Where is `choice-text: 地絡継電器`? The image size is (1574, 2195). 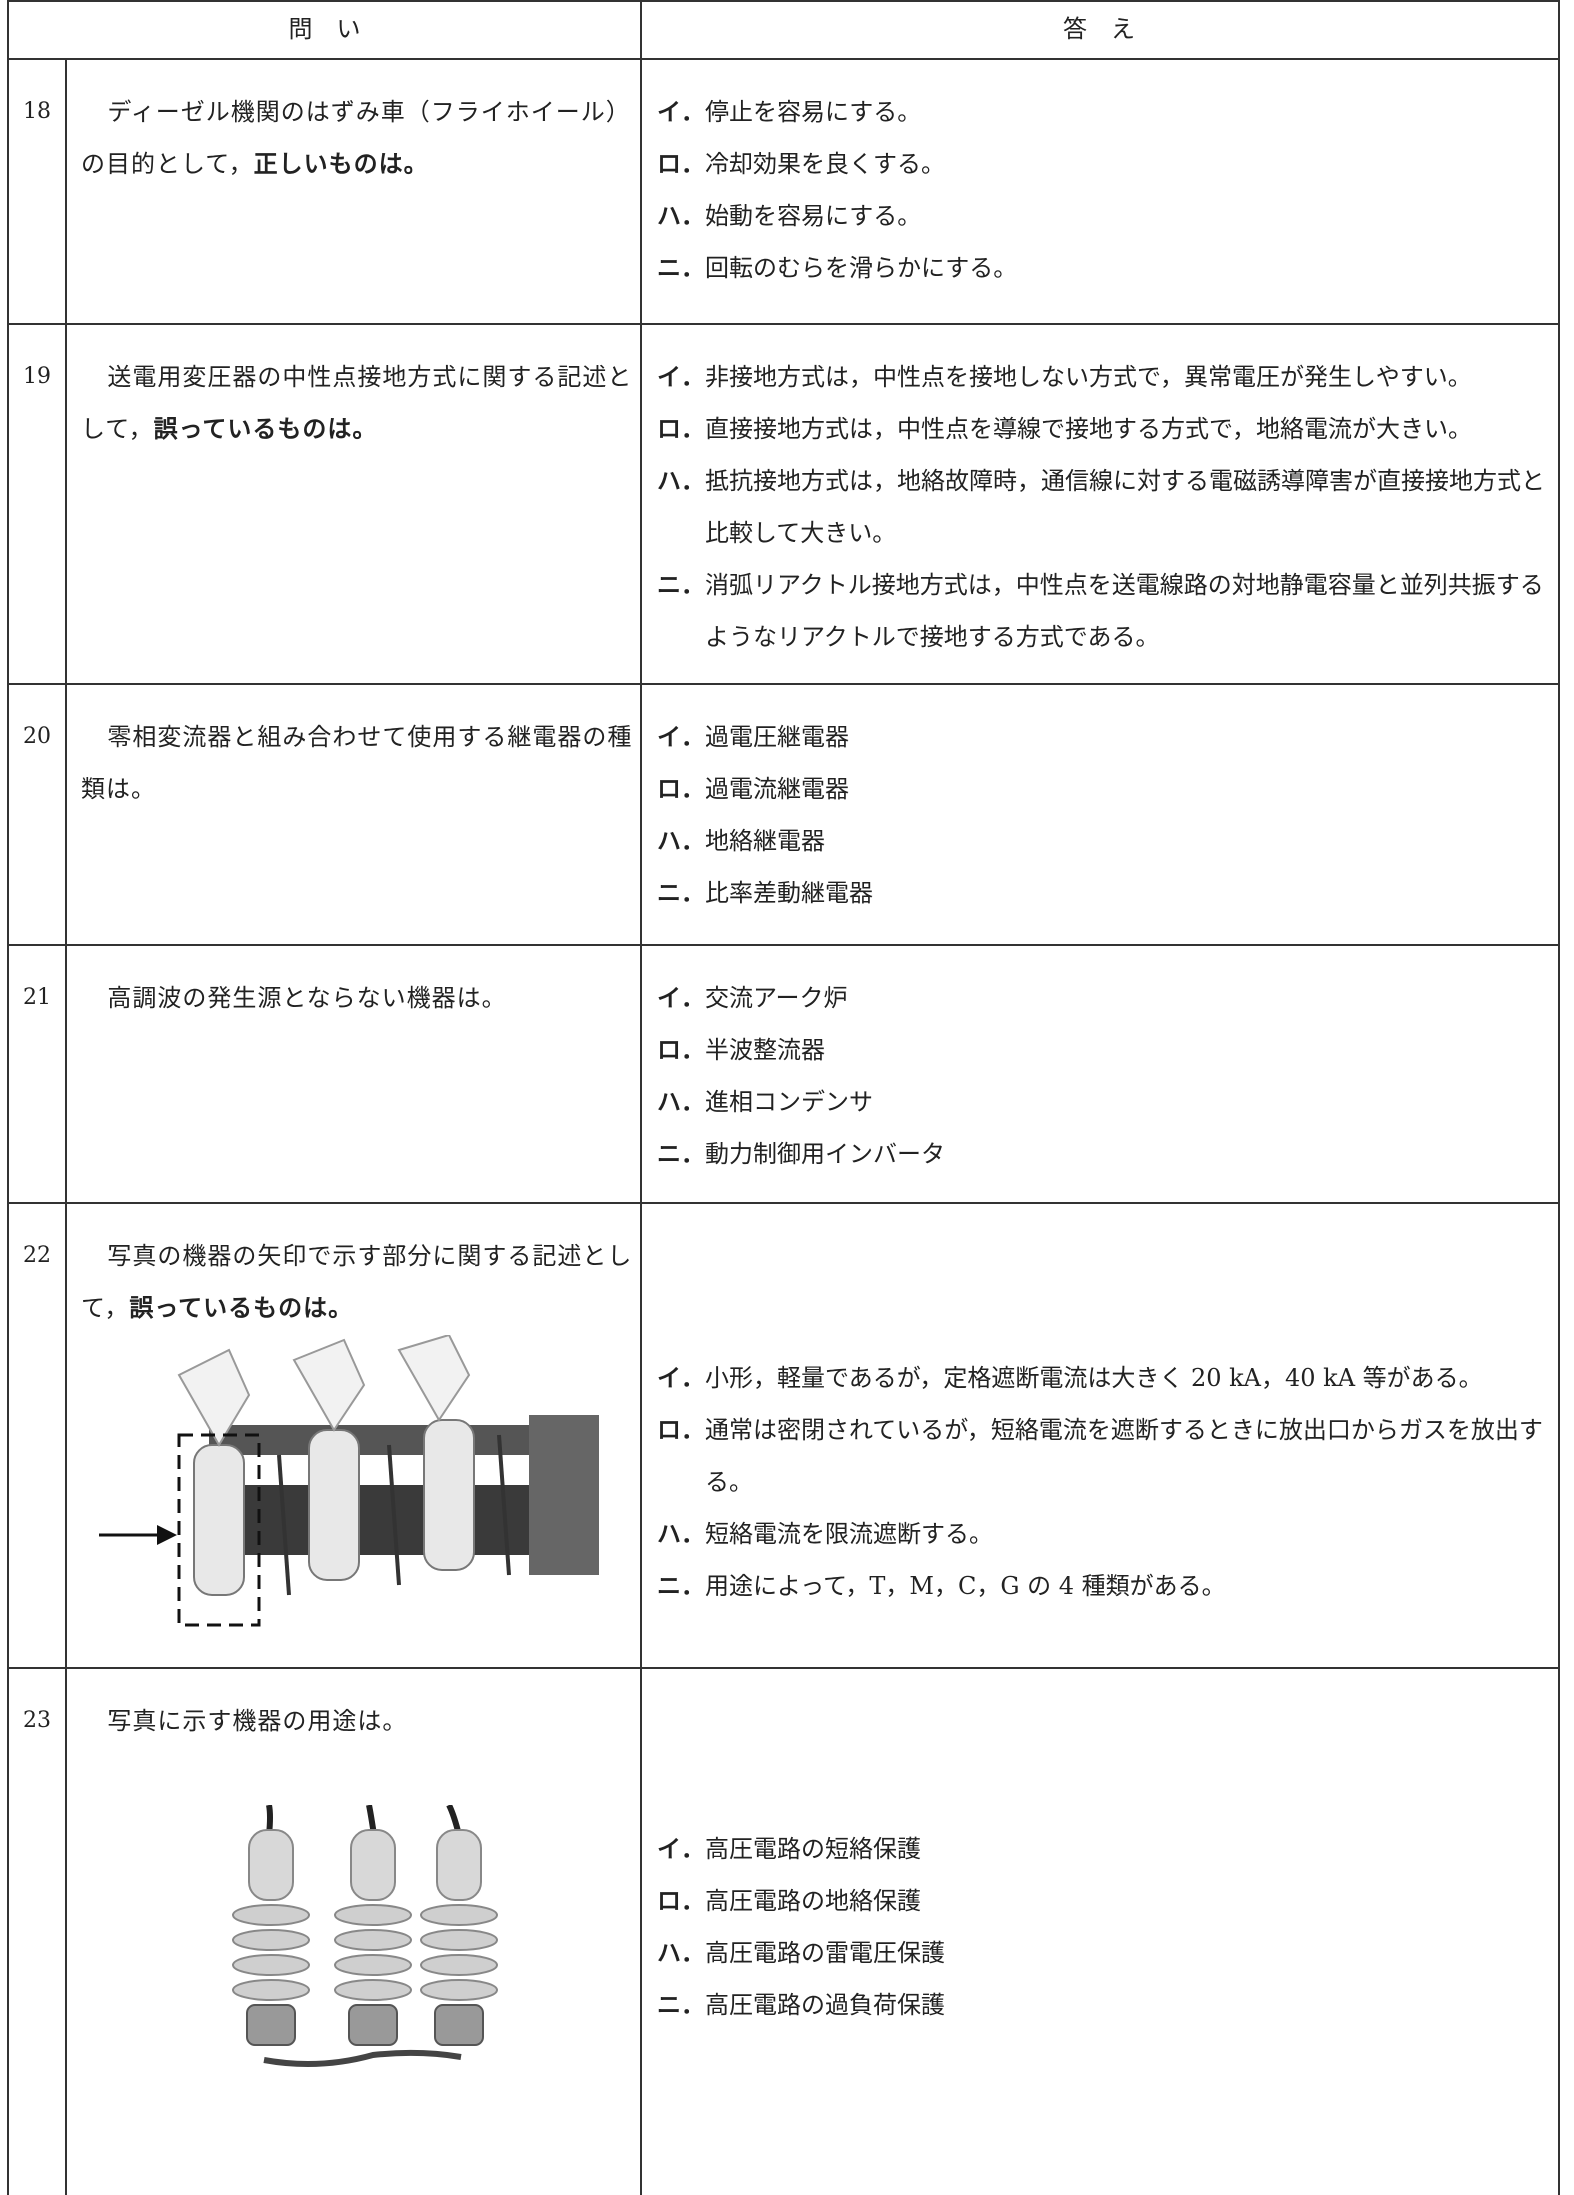 choice-text: 地絡継電器 is located at coordinates (765, 841).